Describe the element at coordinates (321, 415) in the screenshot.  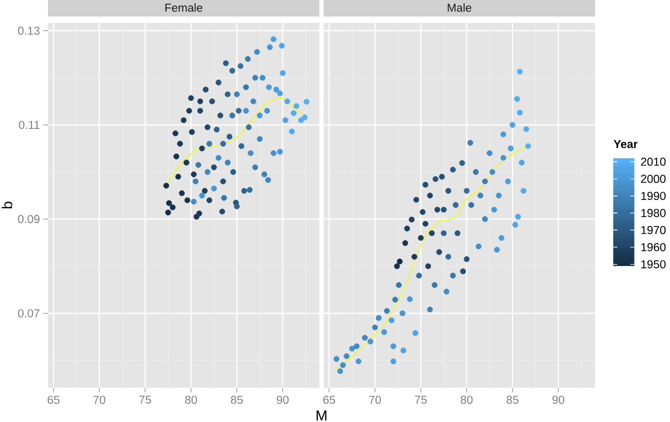
I see `x-axis-title: M` at that location.